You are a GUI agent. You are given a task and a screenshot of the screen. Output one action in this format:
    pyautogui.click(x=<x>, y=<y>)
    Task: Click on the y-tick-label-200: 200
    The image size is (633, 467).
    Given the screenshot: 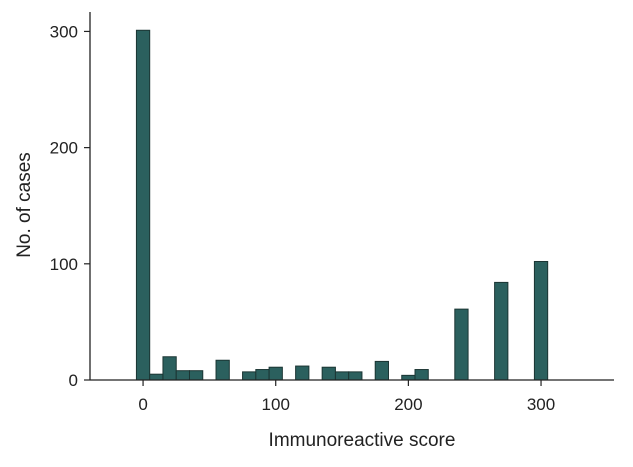 What is the action you would take?
    pyautogui.click(x=64, y=148)
    